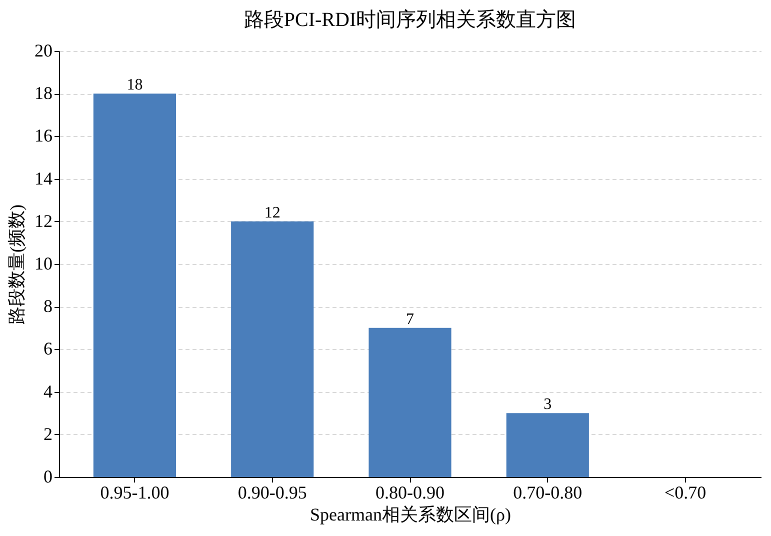 The width and height of the screenshot is (771, 536). I want to click on y-tick-label: 16, so click(43, 136).